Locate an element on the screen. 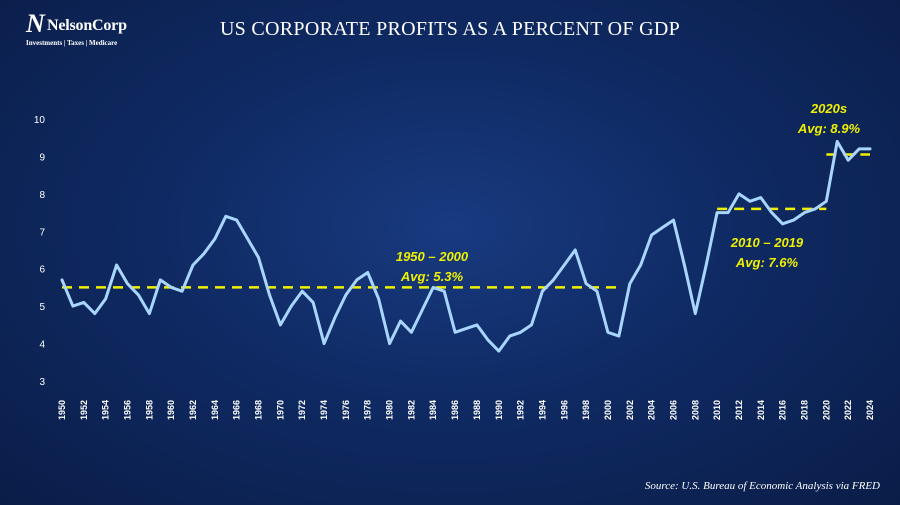 This screenshot has width=900, height=505. x-tick-label: 1994 is located at coordinates (542, 410).